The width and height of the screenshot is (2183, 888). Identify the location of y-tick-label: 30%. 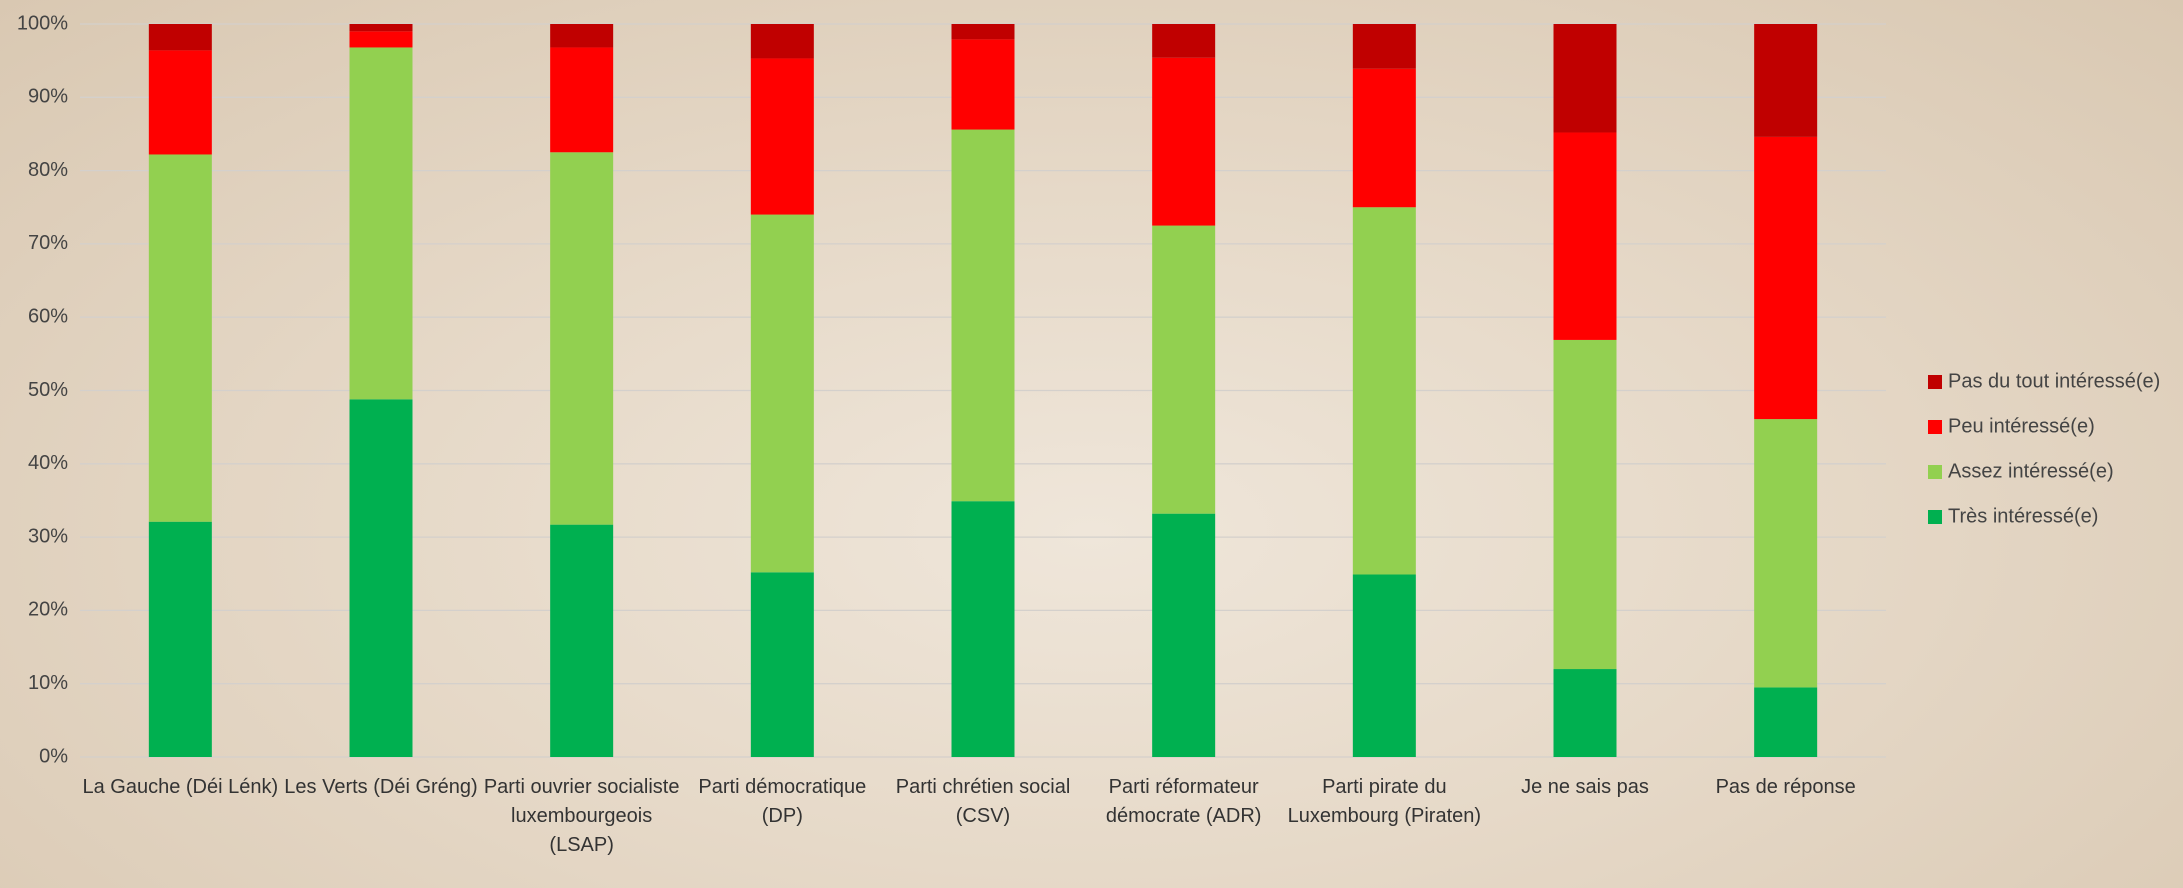
(48, 536).